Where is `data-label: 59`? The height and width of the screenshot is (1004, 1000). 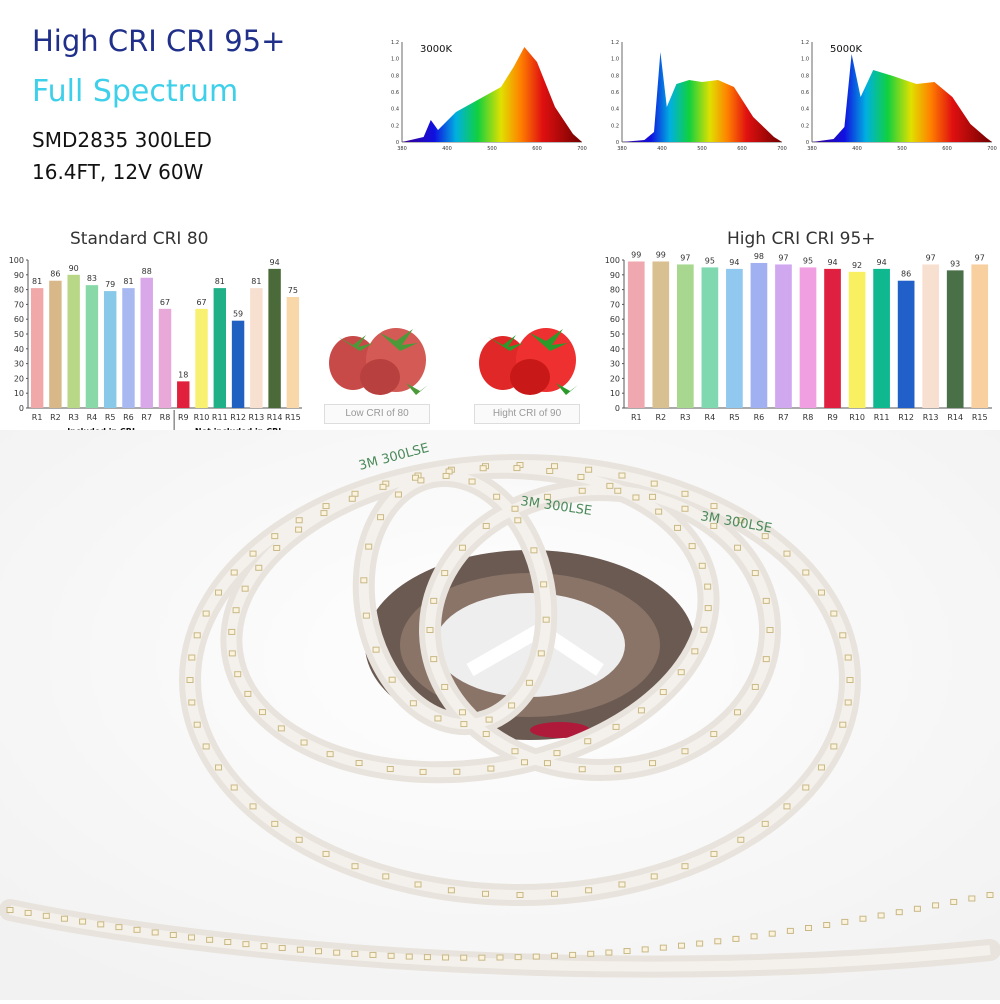 data-label: 59 is located at coordinates (238, 314).